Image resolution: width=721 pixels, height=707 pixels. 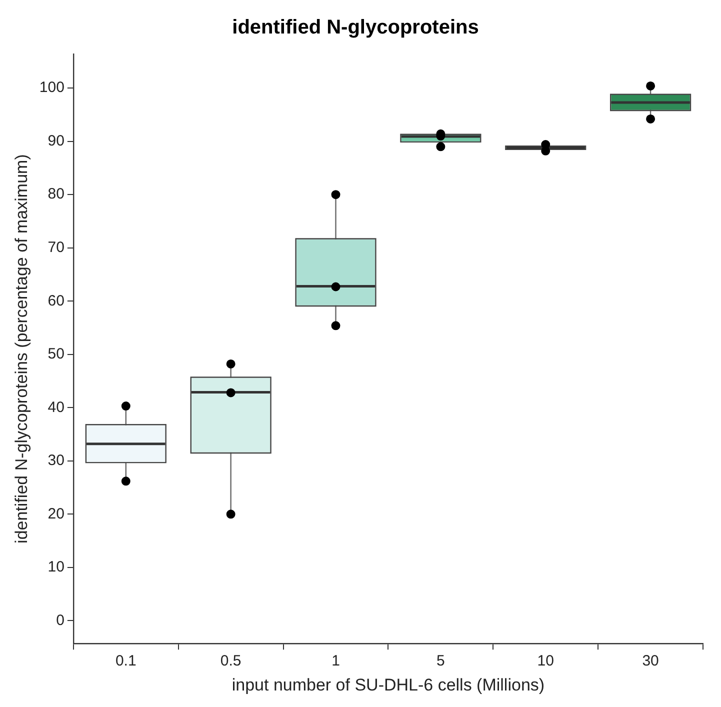 I want to click on y-tick-label: 80, so click(x=56, y=194).